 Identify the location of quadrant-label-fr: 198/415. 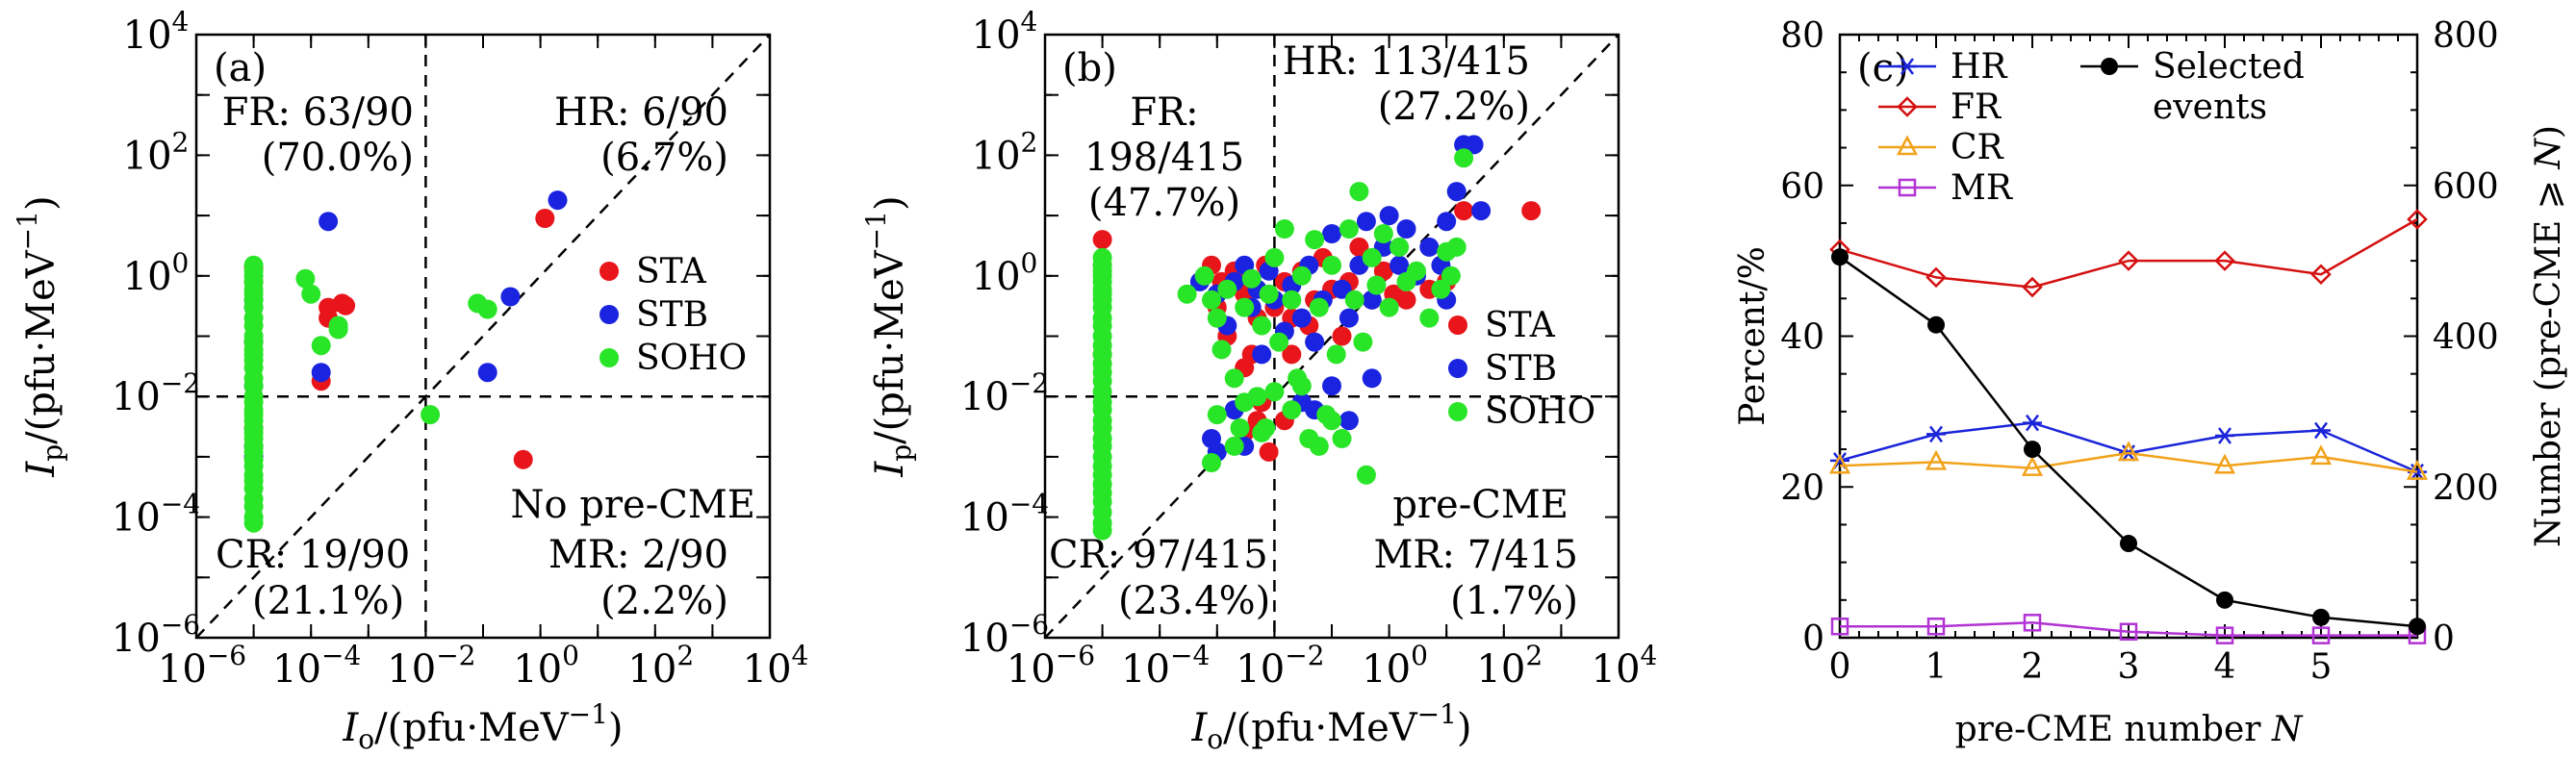
(1164, 158).